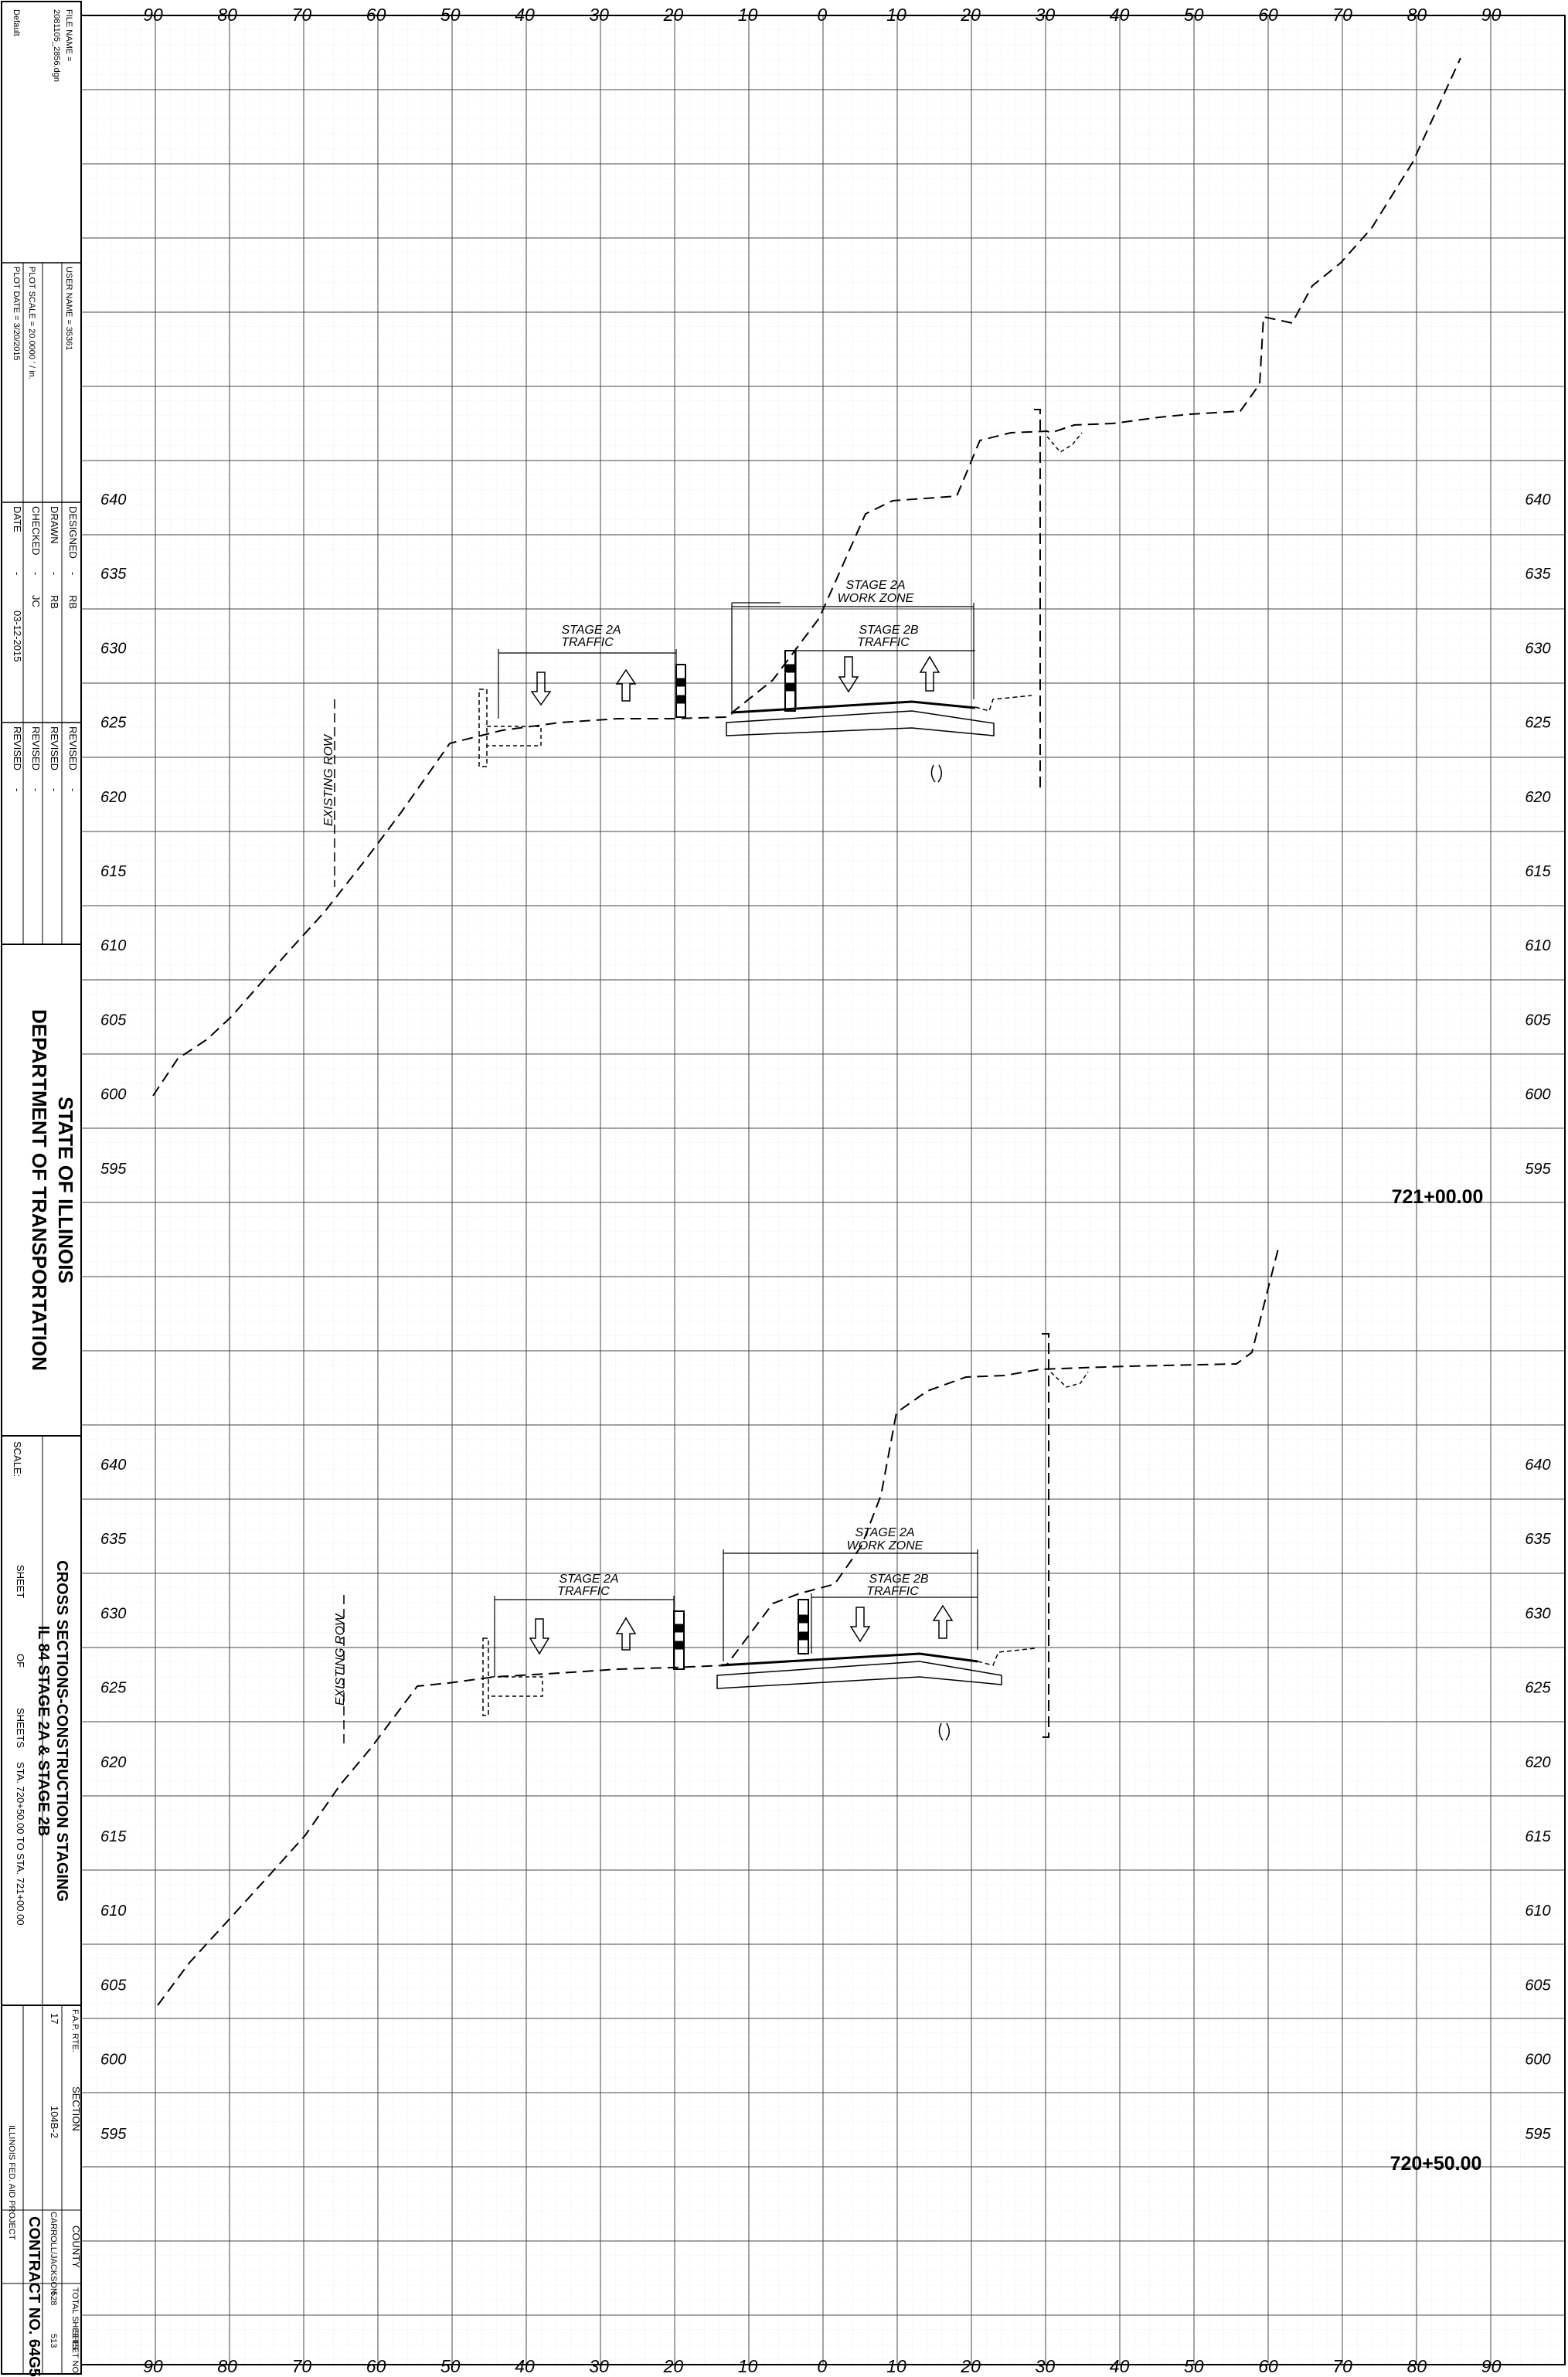 Image resolution: width=1568 pixels, height=2377 pixels. What do you see at coordinates (54, 789) in the screenshot?
I see `revised-dash-2: -` at bounding box center [54, 789].